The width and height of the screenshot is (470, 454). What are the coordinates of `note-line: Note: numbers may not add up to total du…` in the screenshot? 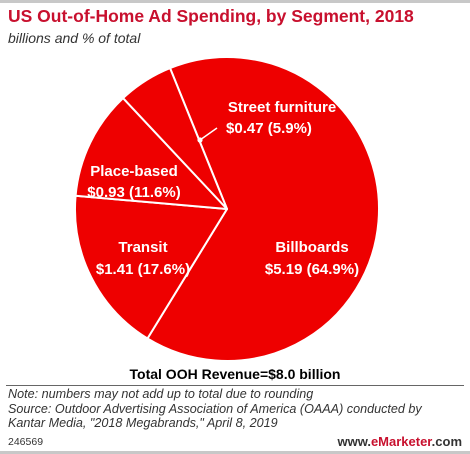 It's located at (161, 394).